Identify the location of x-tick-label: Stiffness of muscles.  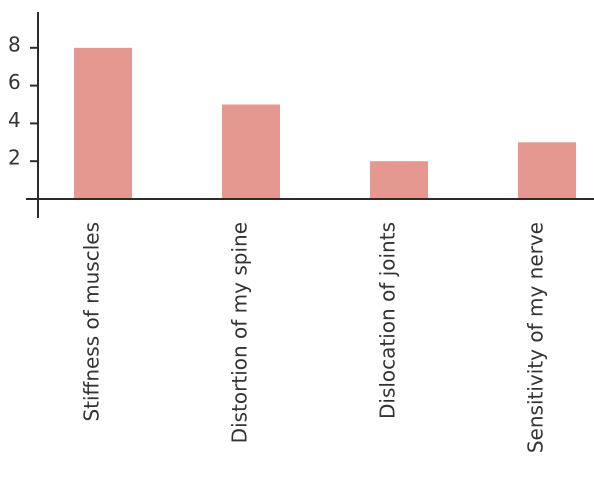
(92, 322).